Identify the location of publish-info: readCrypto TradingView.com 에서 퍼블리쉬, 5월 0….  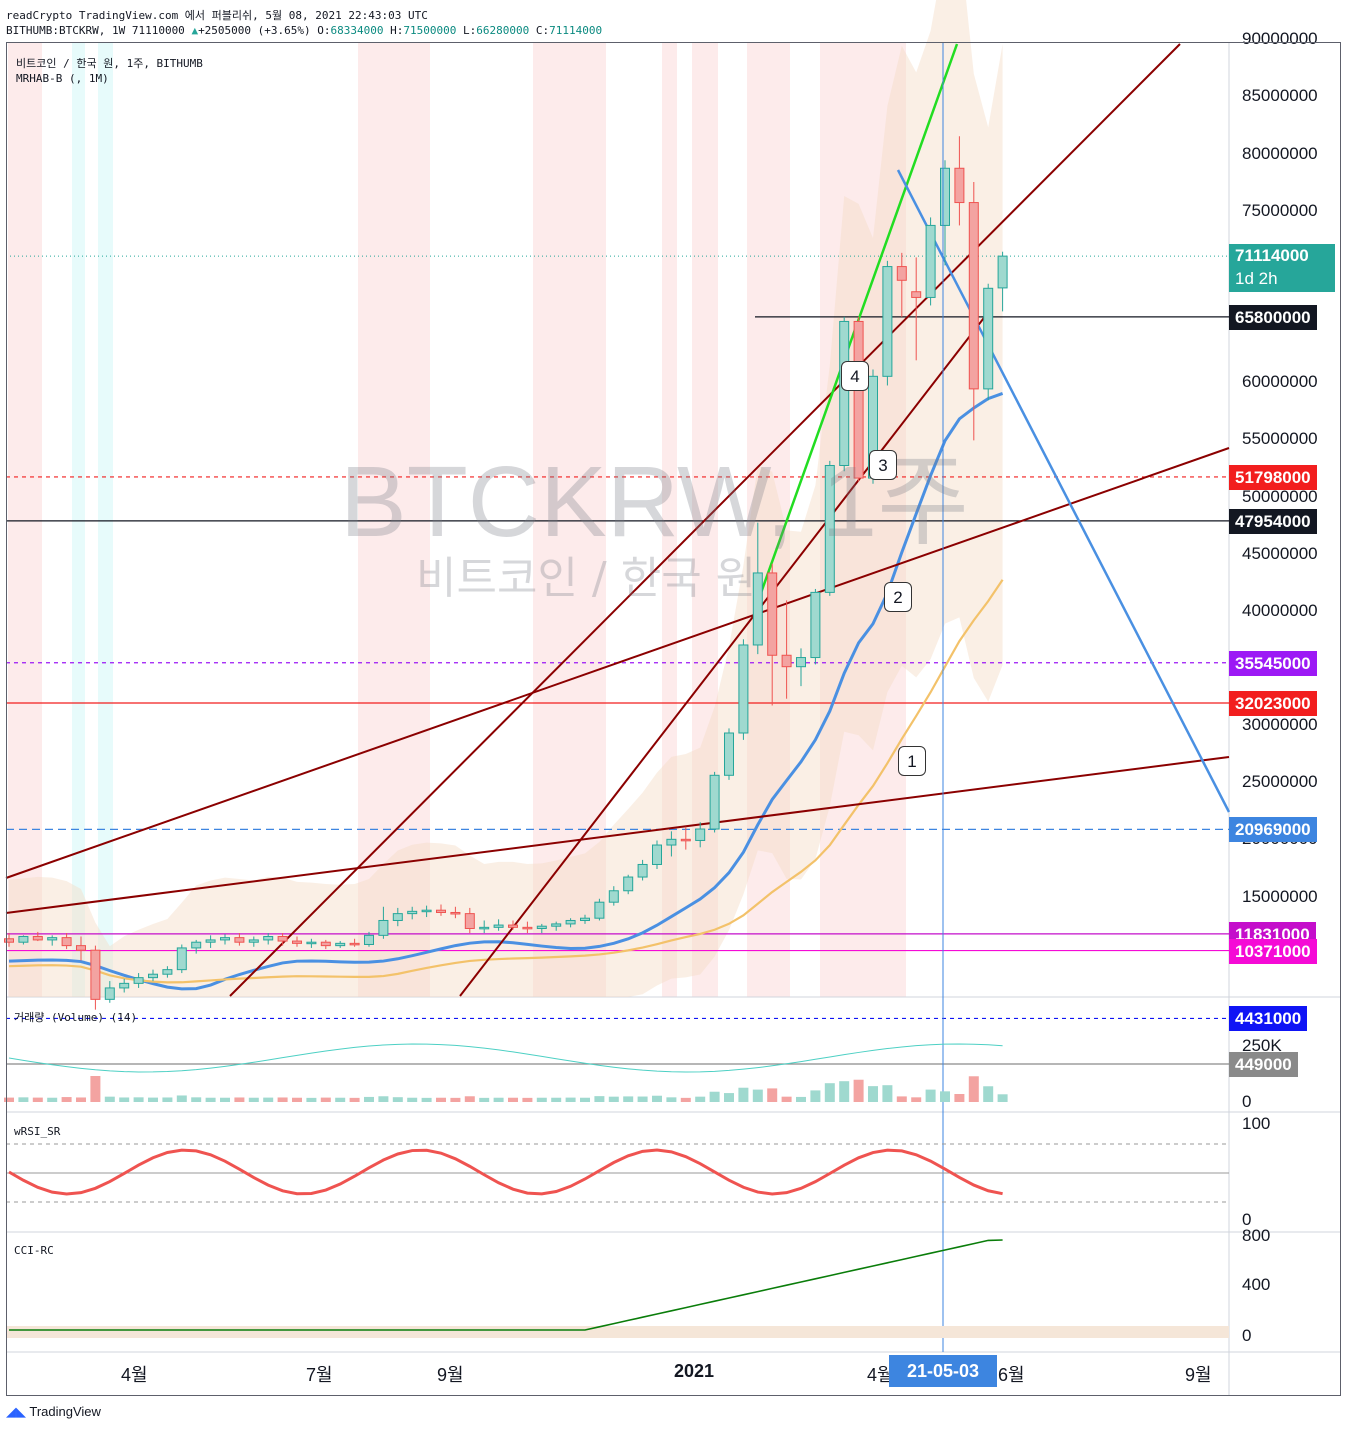
(217, 15).